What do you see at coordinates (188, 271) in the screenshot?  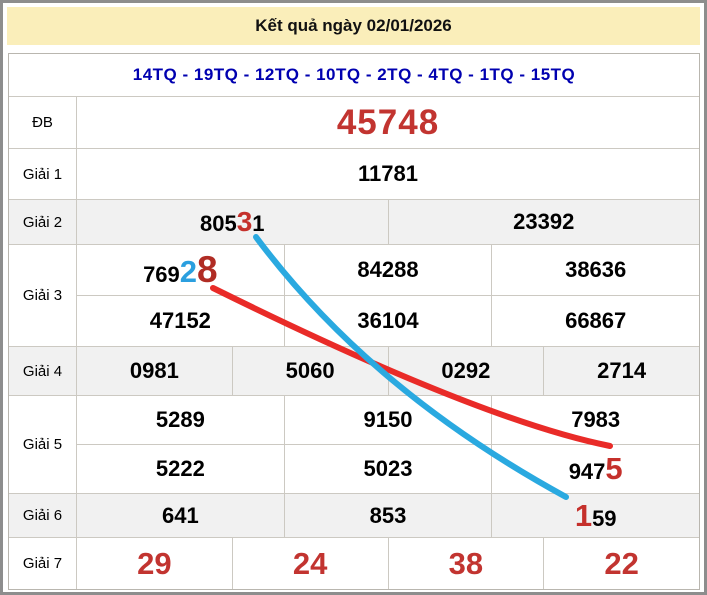 I see `highlighted-digit-blue: 2` at bounding box center [188, 271].